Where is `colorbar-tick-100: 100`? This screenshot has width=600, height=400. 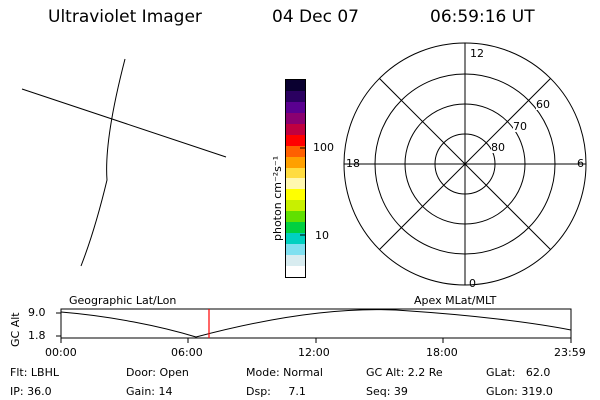 colorbar-tick-100: 100 is located at coordinates (323, 147).